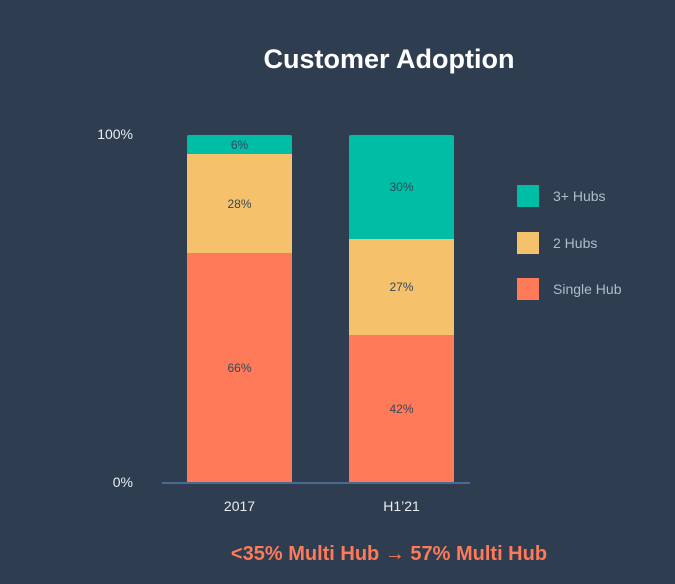  I want to click on segment-3plus-hubs: 6%, so click(239, 144).